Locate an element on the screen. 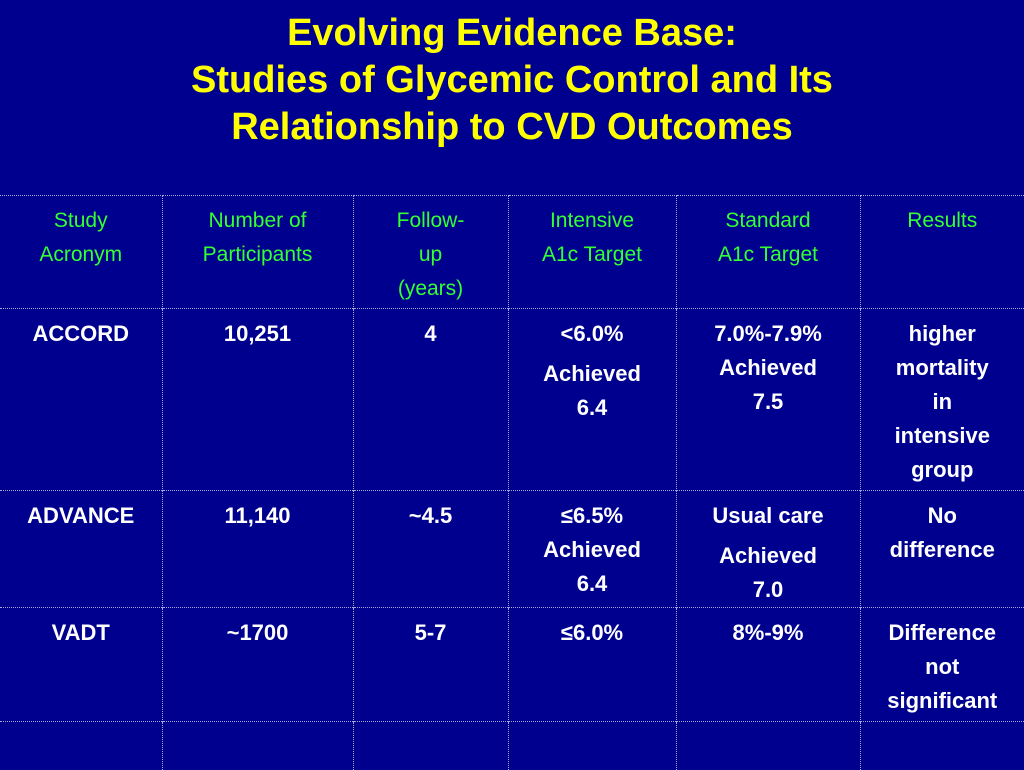  cell-participants: 10,251 is located at coordinates (257, 399).